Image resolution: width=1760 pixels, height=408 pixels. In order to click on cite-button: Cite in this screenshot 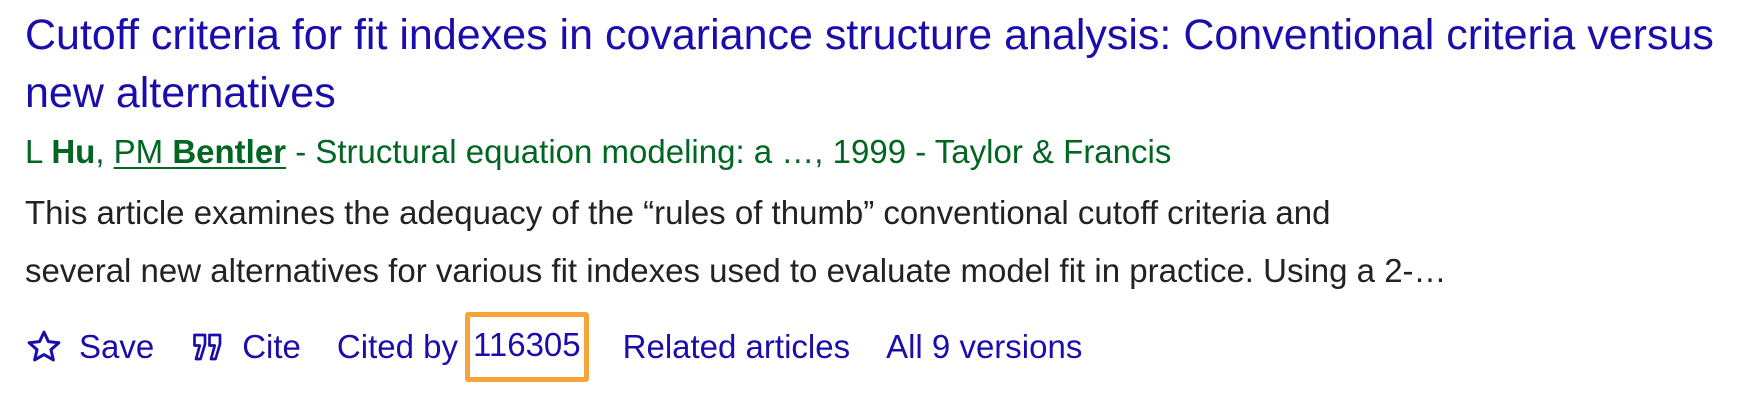, I will do `click(245, 347)`.